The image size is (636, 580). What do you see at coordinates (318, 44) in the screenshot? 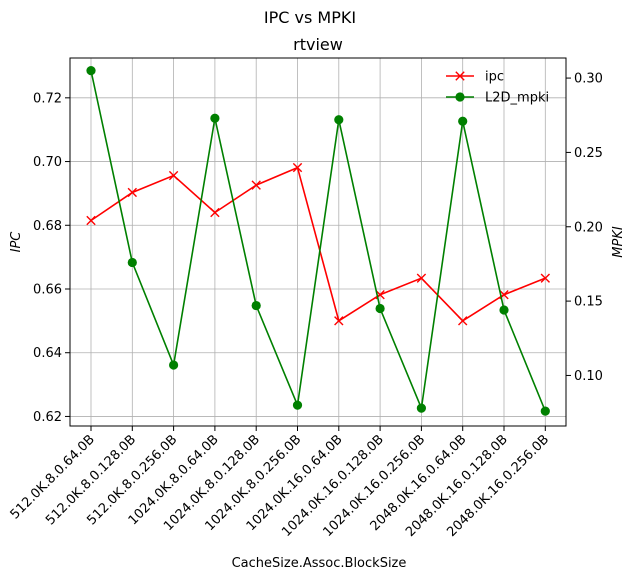
I see `chart-subtitle: rtview` at bounding box center [318, 44].